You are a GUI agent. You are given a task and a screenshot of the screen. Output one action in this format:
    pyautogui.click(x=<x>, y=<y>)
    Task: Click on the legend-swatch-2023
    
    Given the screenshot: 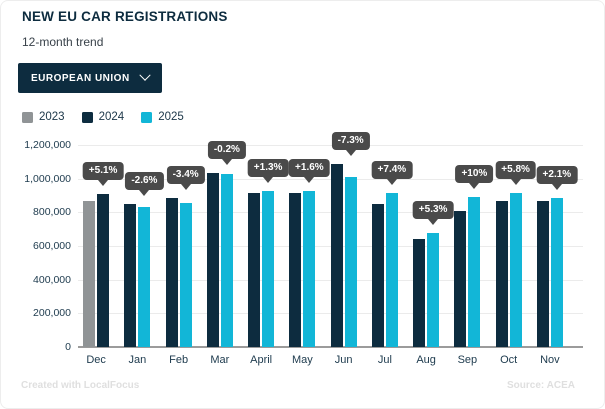 What is the action you would take?
    pyautogui.click(x=27, y=117)
    